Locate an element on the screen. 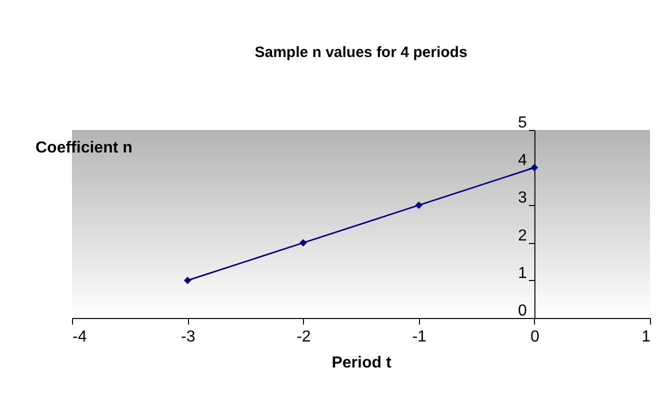 Image resolution: width=660 pixels, height=409 pixels. x-tick-label: -2 is located at coordinates (303, 337).